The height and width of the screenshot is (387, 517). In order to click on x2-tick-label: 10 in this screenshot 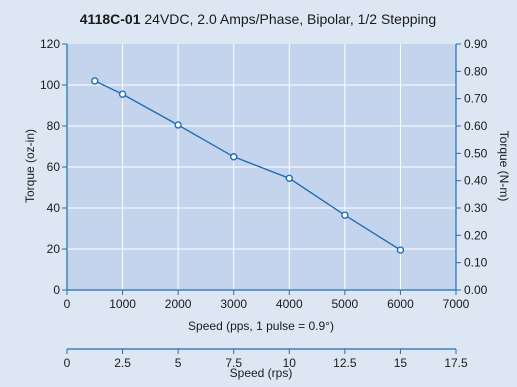, I will do `click(290, 363)`.